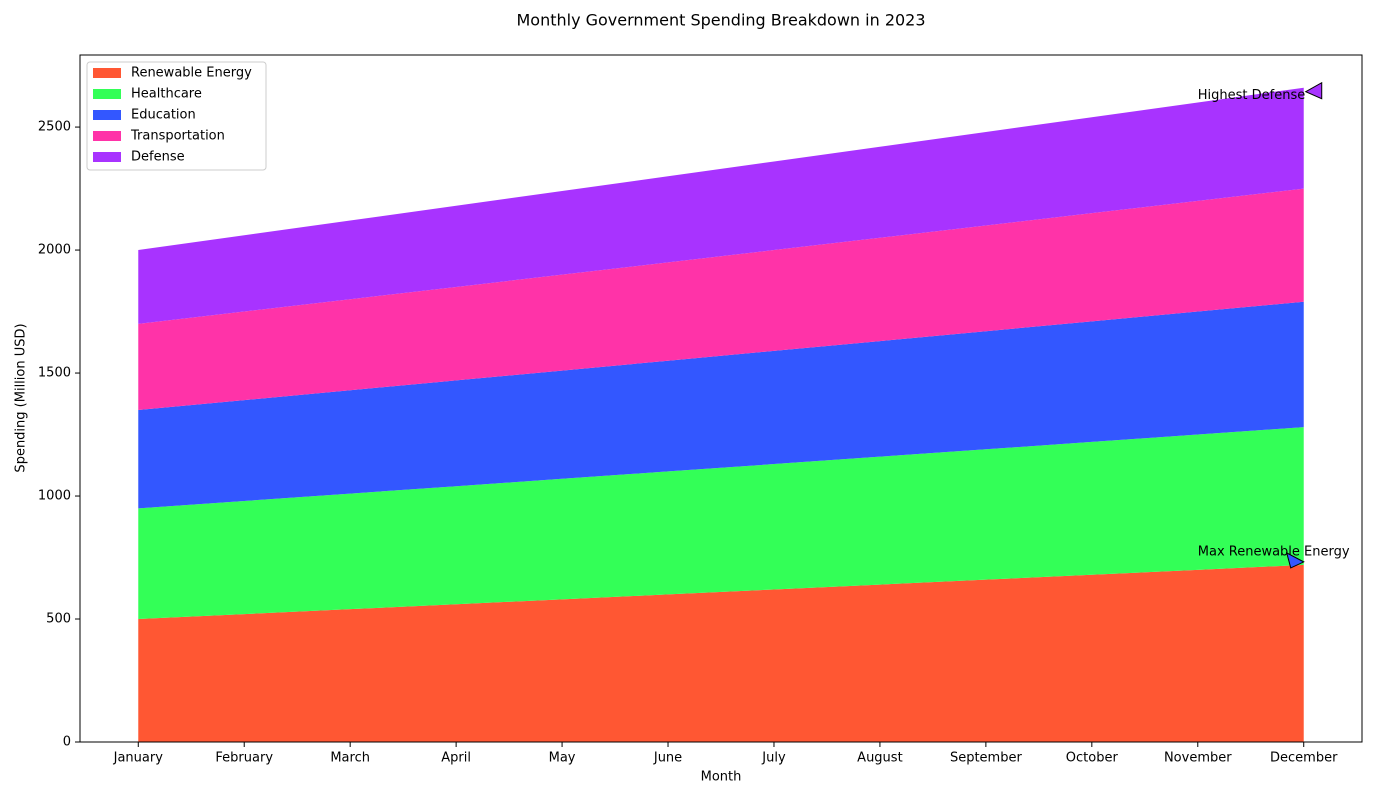  Describe the element at coordinates (880, 758) in the screenshot. I see `x-tick-label: August` at that location.